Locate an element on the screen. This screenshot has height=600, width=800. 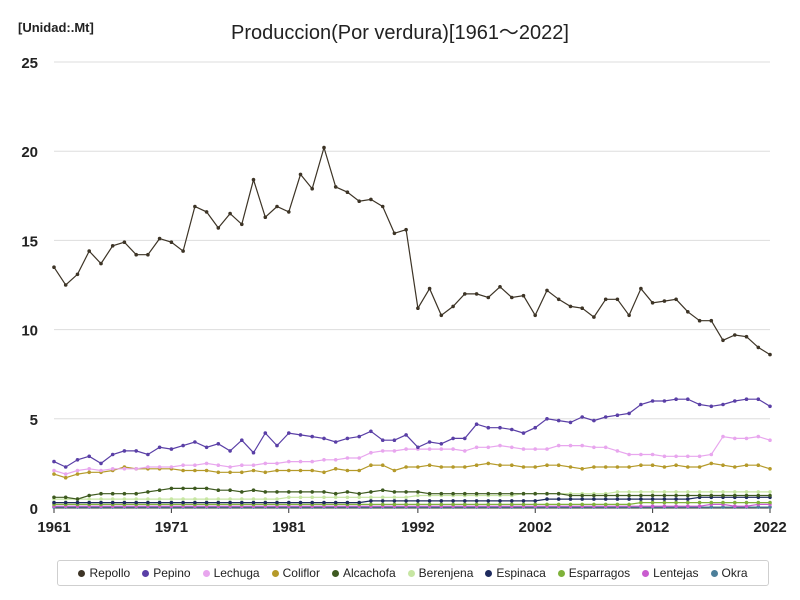
data-point-pepino-1986 is located at coordinates (347, 438).